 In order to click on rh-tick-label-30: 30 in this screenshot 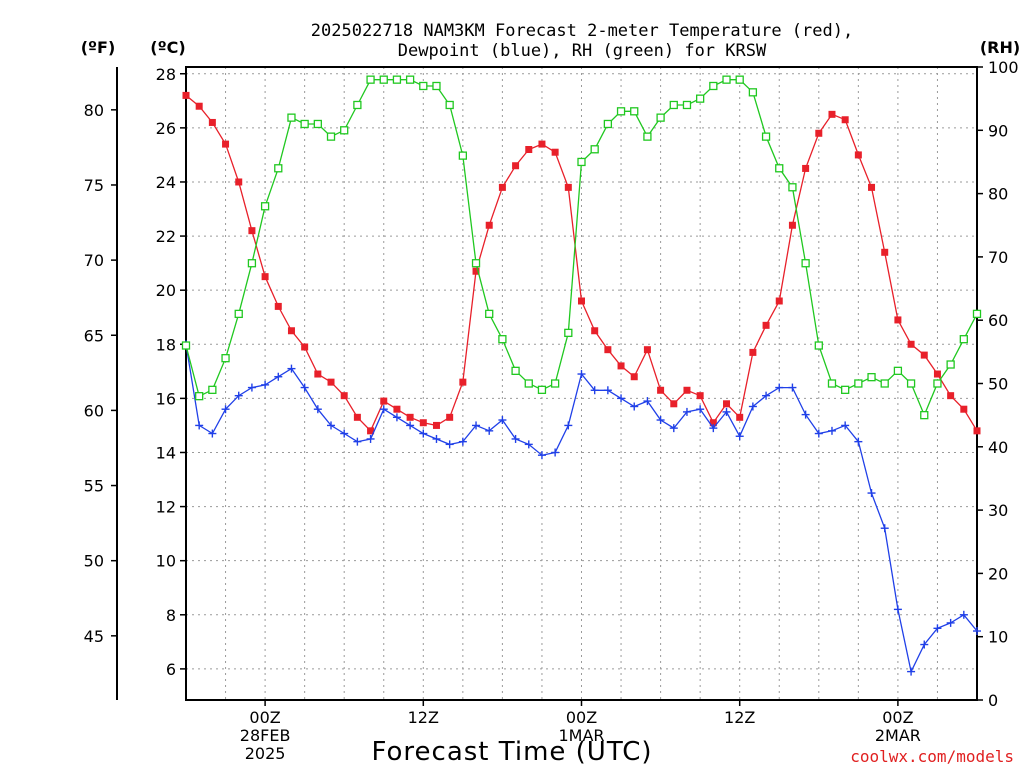, I will do `click(998, 510)`.